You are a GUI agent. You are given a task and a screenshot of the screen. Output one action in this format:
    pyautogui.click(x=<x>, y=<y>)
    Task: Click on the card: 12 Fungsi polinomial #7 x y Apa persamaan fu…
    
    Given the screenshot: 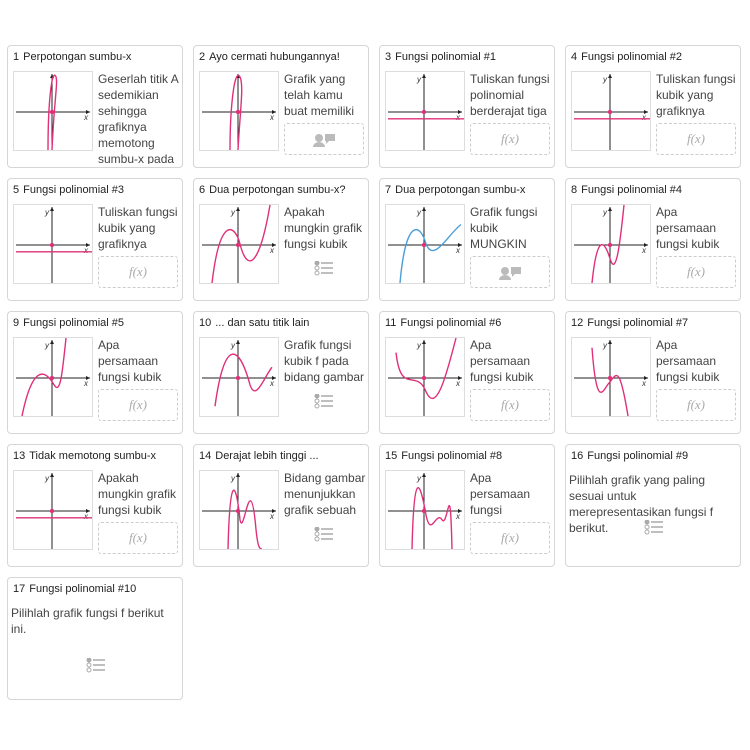 What is the action you would take?
    pyautogui.click(x=653, y=372)
    